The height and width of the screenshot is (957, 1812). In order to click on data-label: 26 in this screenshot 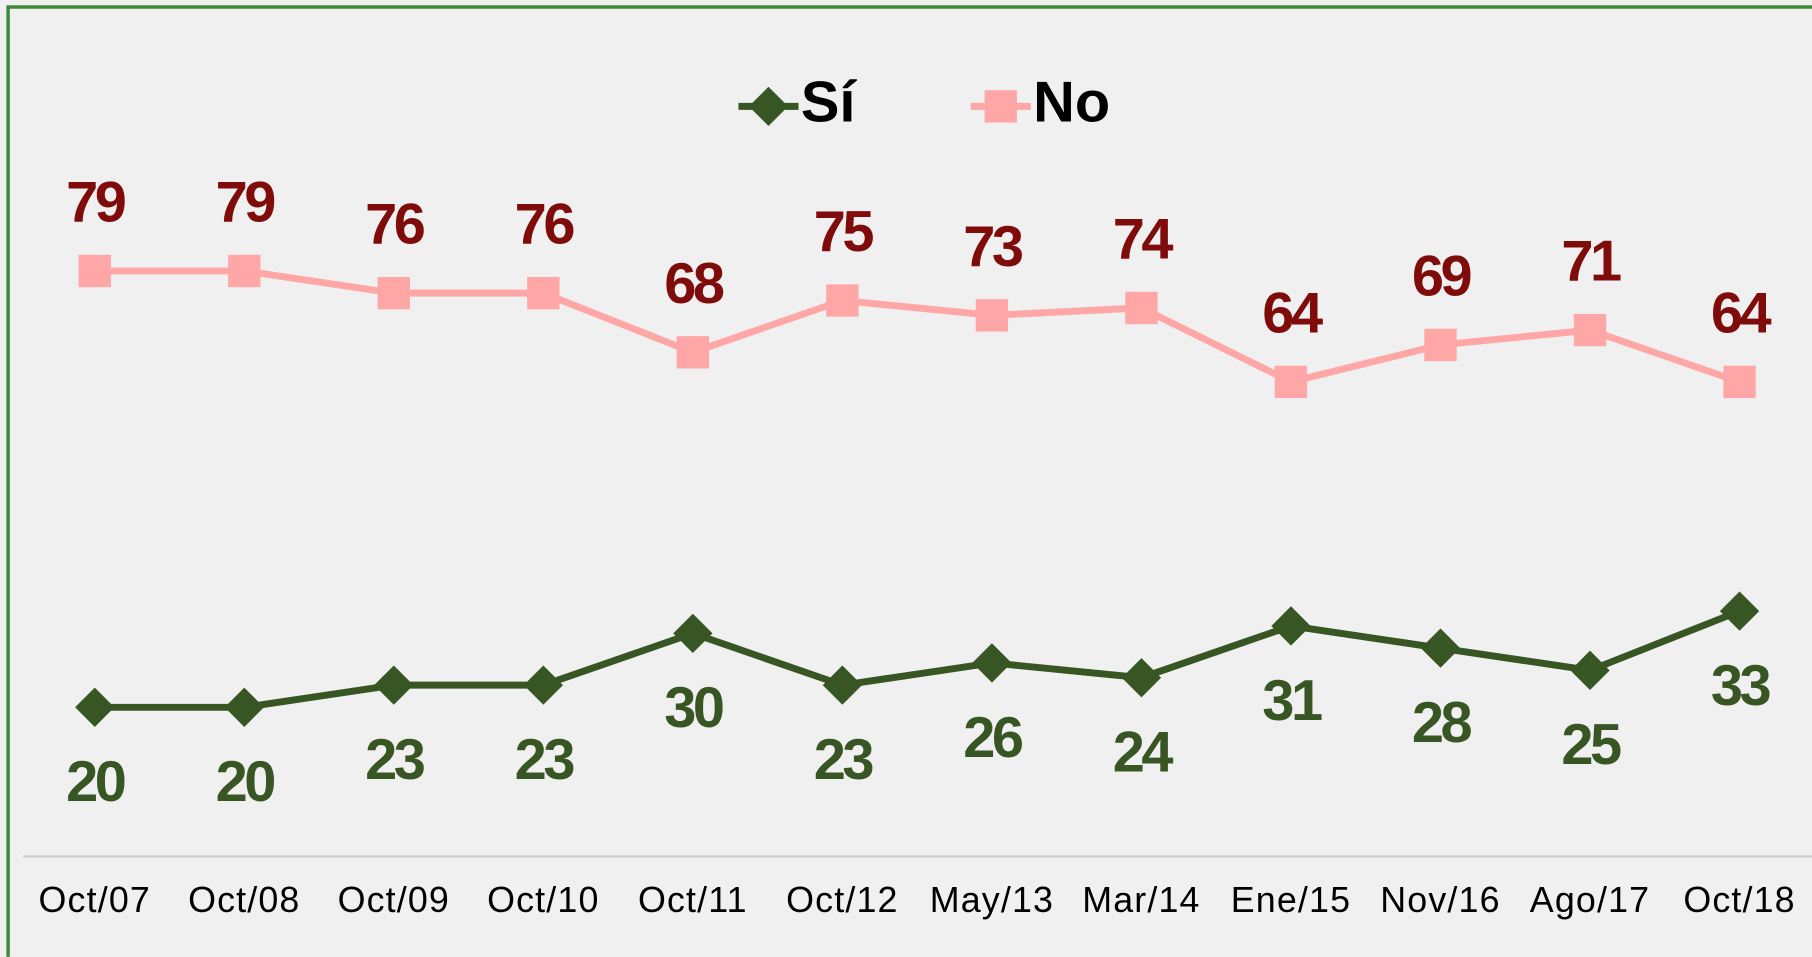, I will do `click(993, 738)`.